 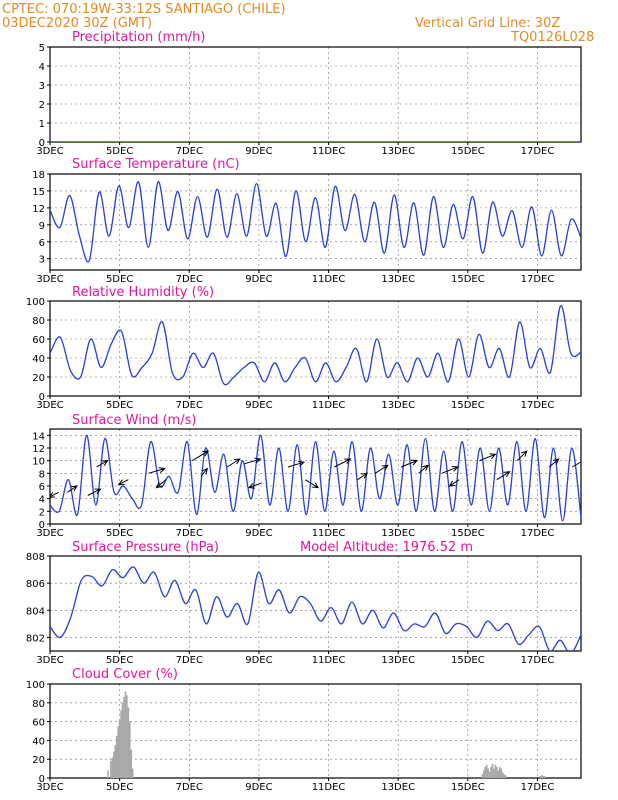 I want to click on panel-title: Surface Pressure (hPa), so click(x=145, y=547).